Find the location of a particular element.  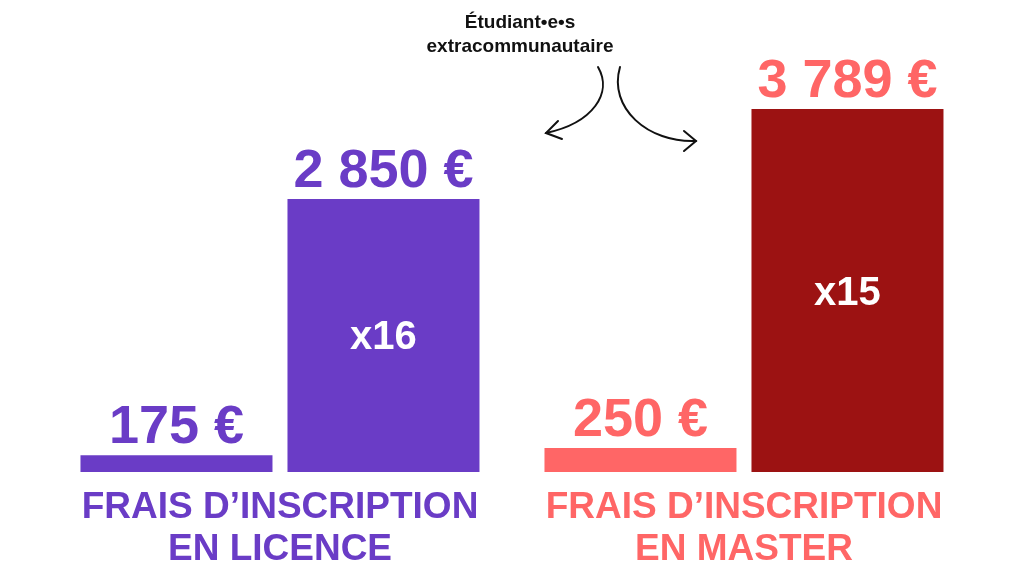

x-tick-label: FRAIS D’INSCRIPTION EN MASTER is located at coordinates (744, 526).